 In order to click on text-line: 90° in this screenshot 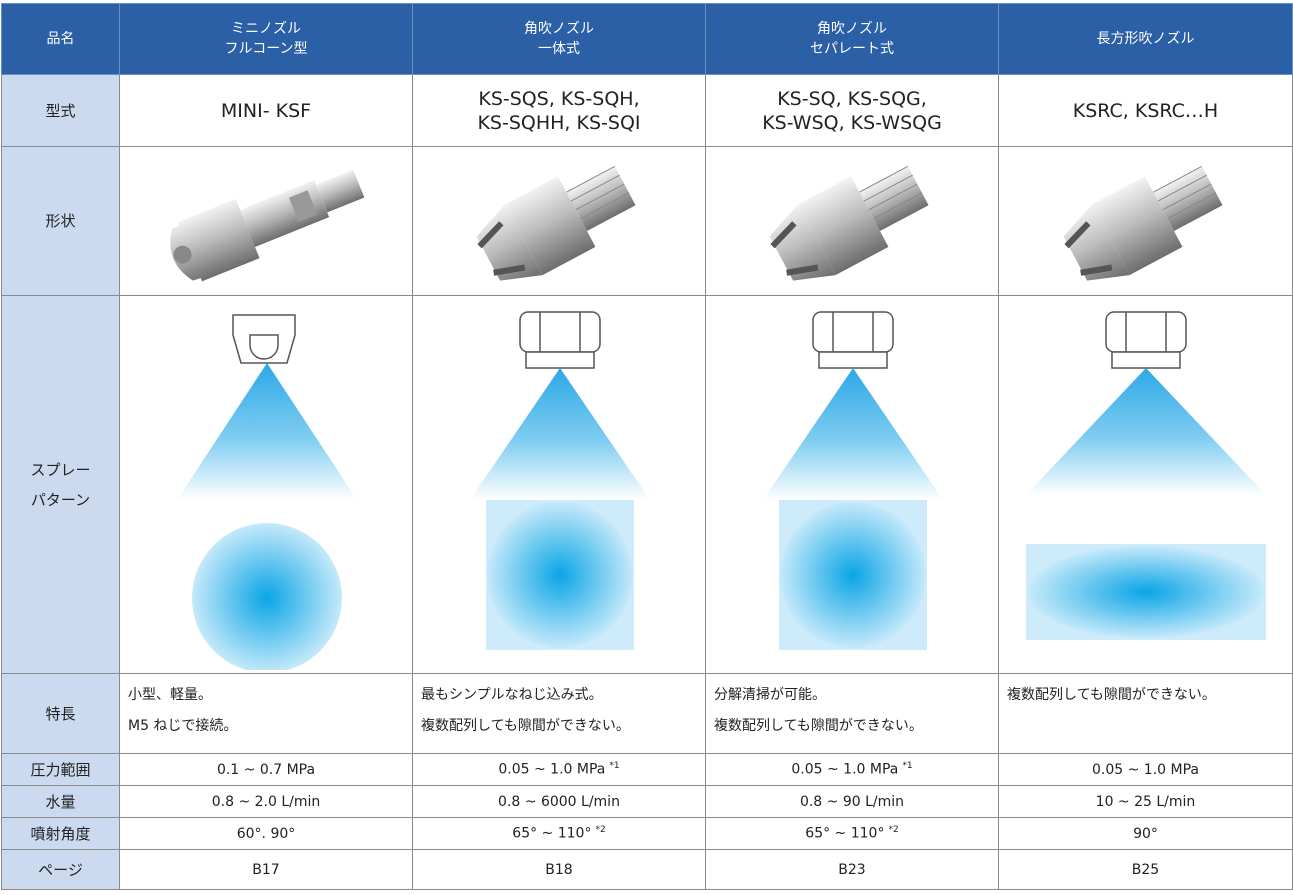, I will do `click(1145, 833)`.